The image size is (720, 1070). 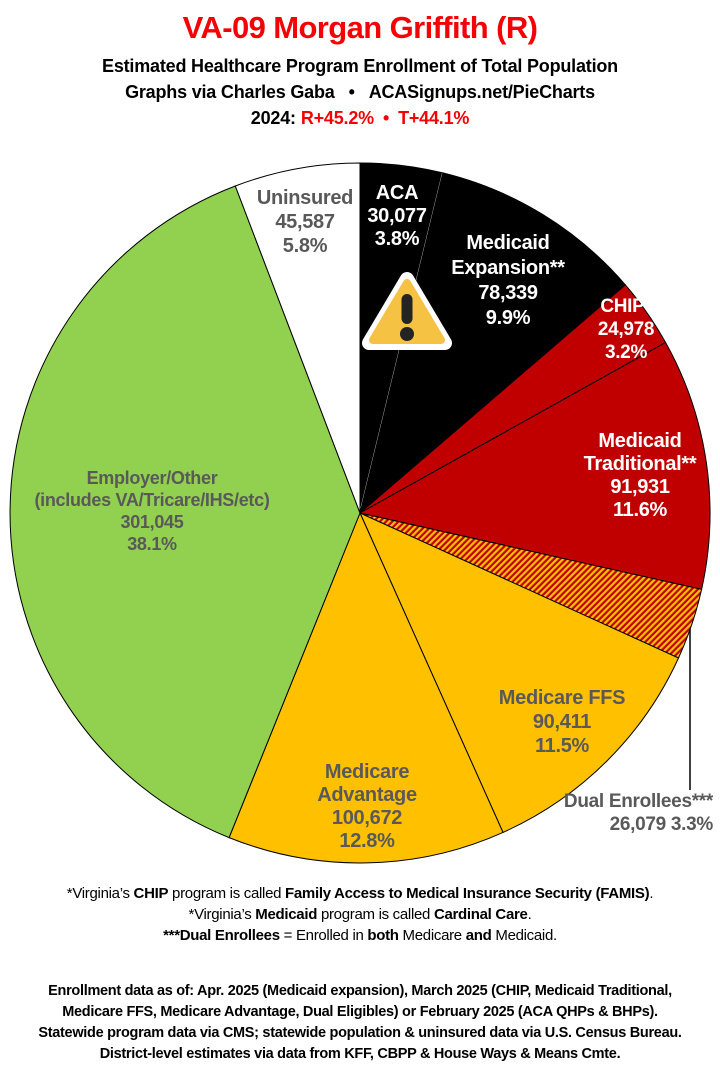 What do you see at coordinates (524, 935) in the screenshot?
I see `text-run: Medicaid.` at bounding box center [524, 935].